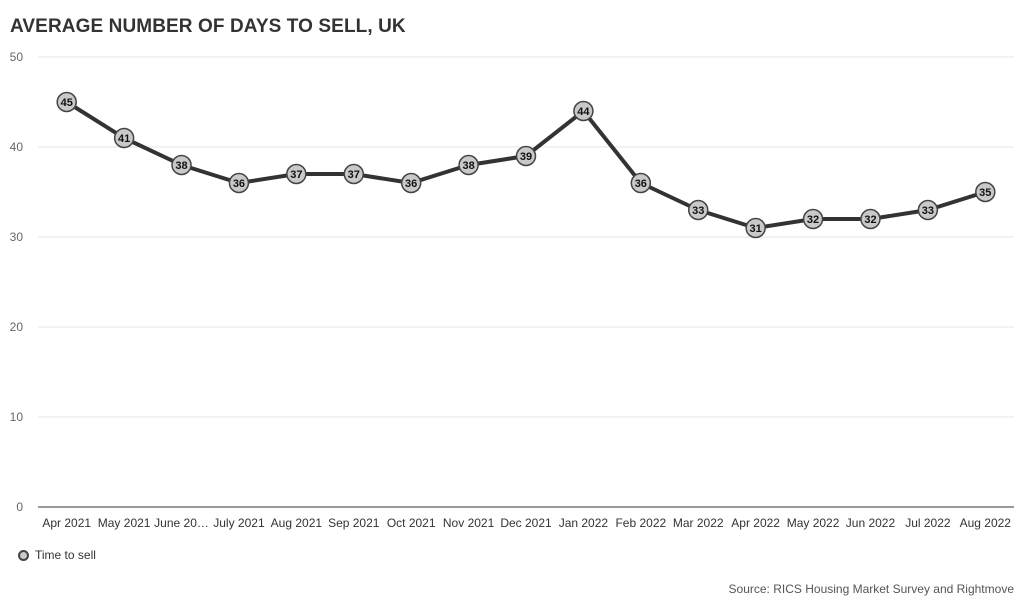 This screenshot has height=614, width=1024. Describe the element at coordinates (17, 327) in the screenshot. I see `y-tick-label: 20` at that location.